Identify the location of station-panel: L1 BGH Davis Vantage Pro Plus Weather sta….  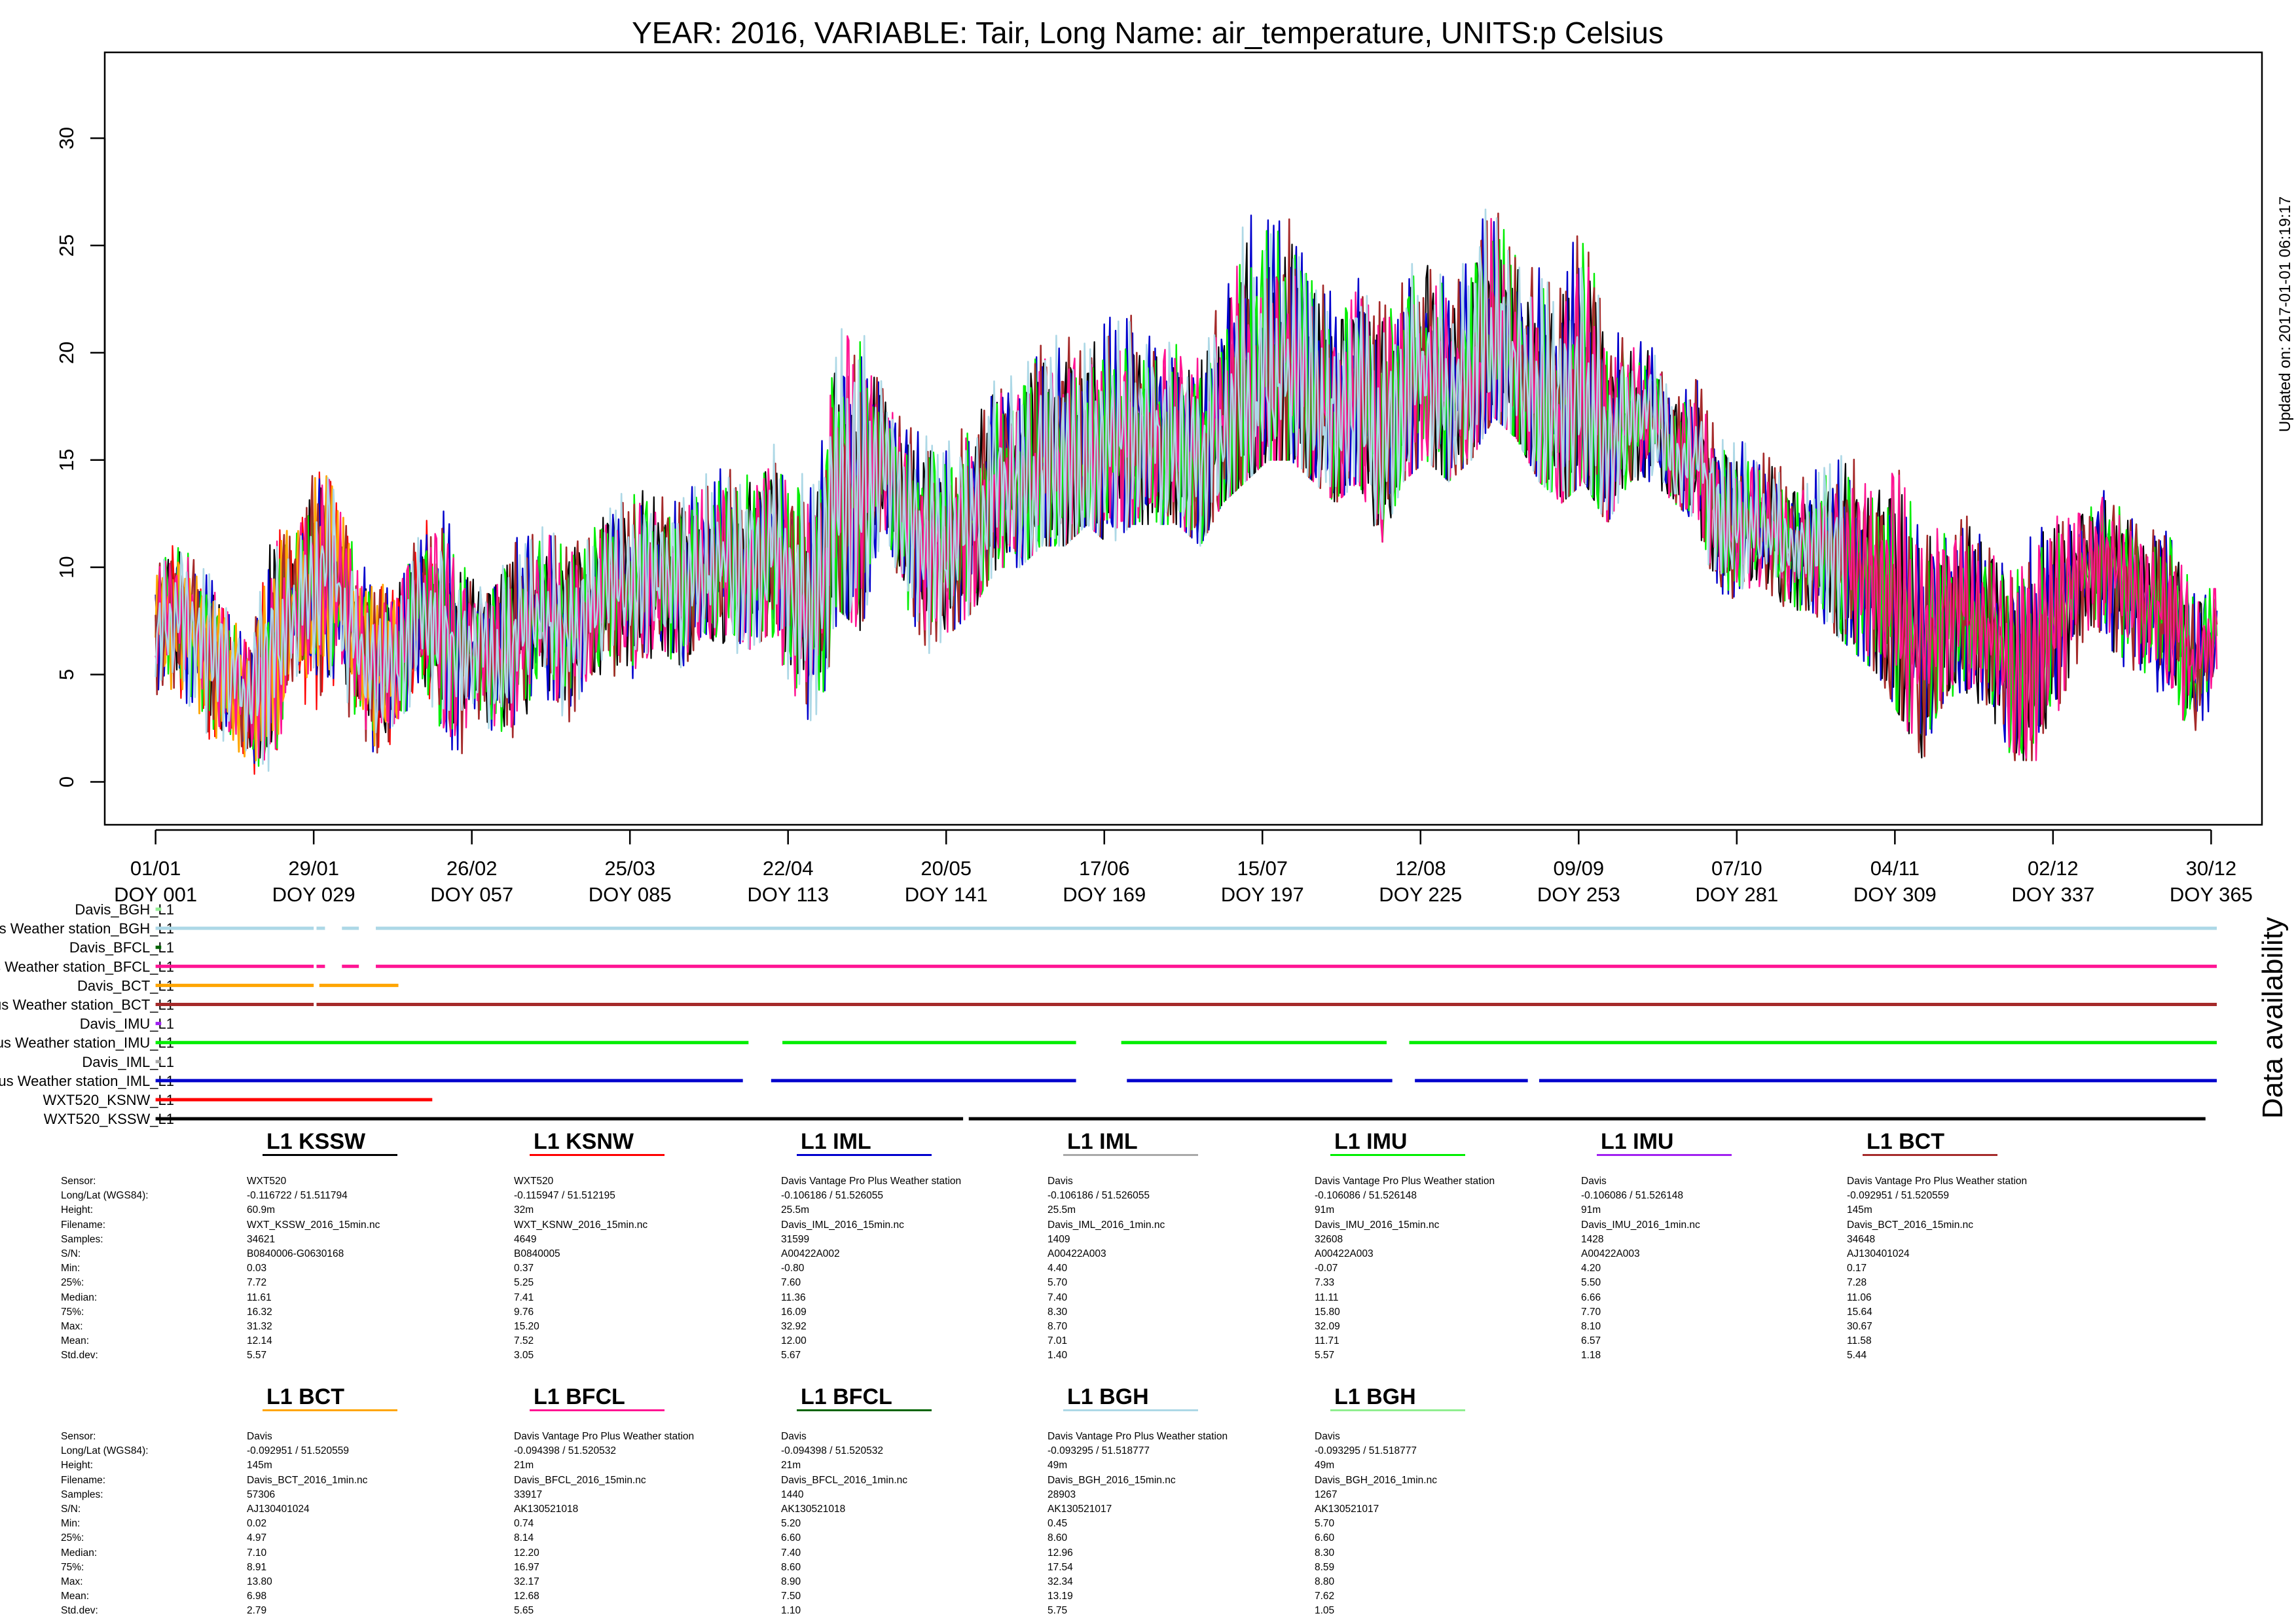
(1178, 1501).